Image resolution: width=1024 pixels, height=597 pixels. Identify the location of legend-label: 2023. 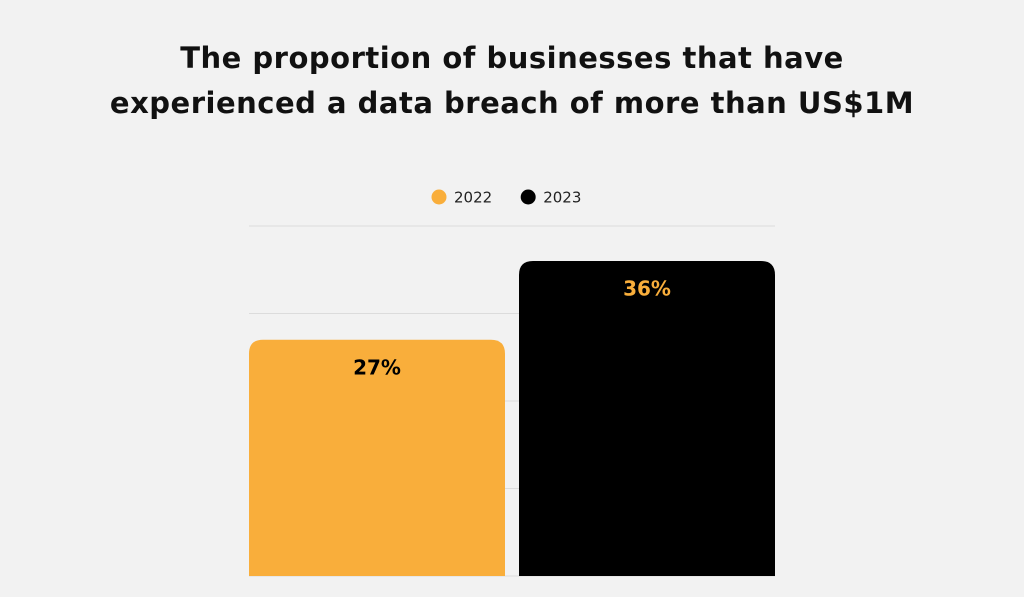
(562, 198).